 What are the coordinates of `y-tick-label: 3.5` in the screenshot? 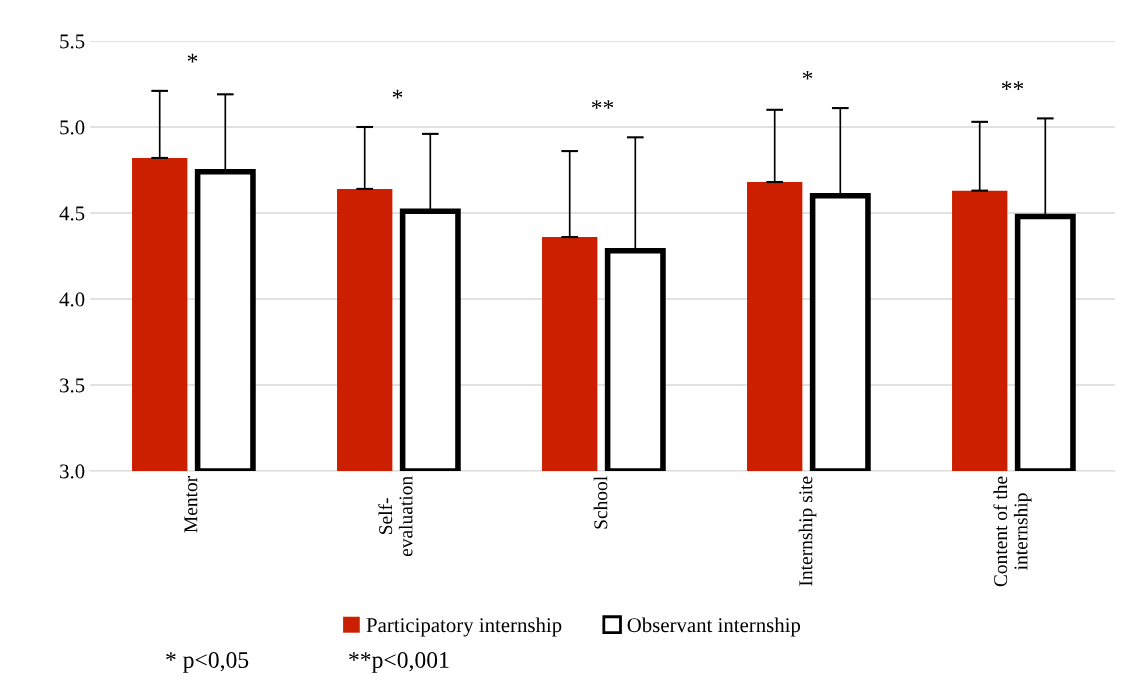 It's located at (72, 385).